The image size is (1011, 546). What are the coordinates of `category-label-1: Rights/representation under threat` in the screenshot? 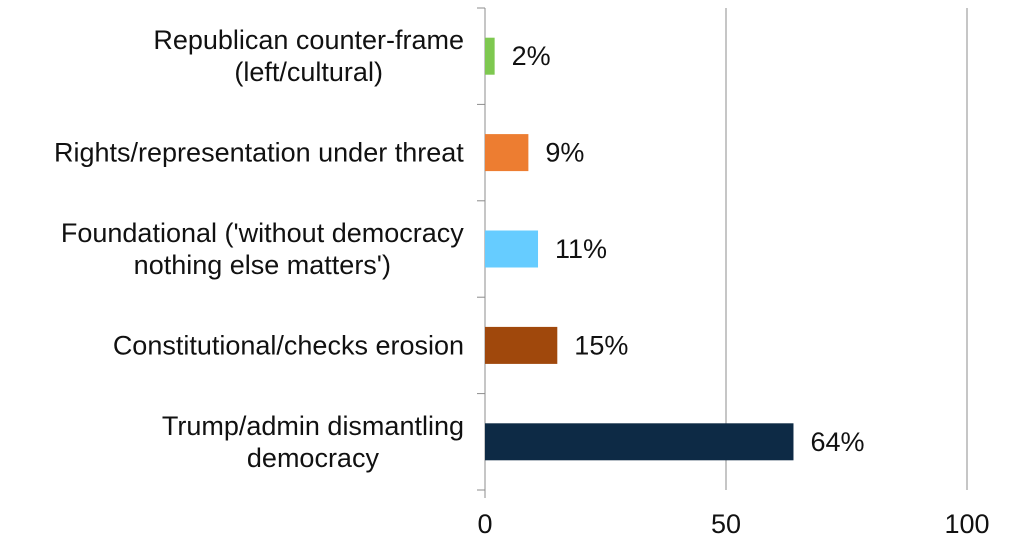 It's located at (259, 153).